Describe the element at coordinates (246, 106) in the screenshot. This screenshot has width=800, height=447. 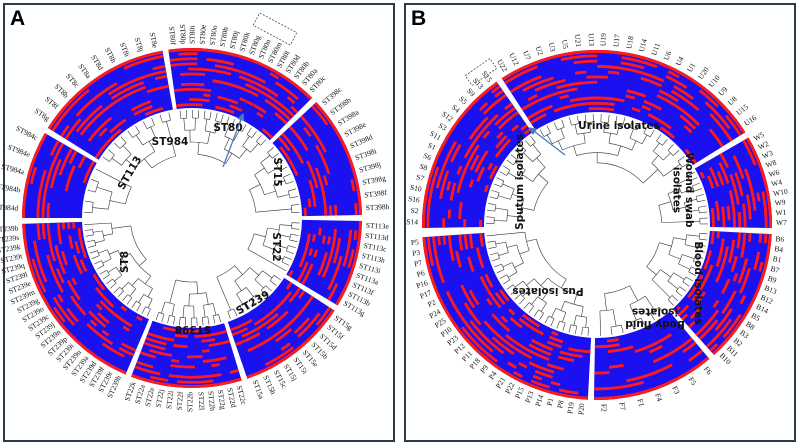
I see `dashed-highlight-ellipse-a` at that location.